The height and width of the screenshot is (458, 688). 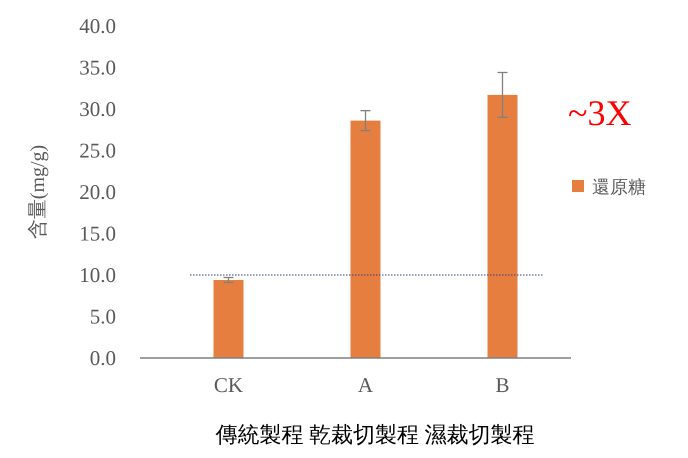 I want to click on y-tick-label: 30.0, so click(x=97, y=109).